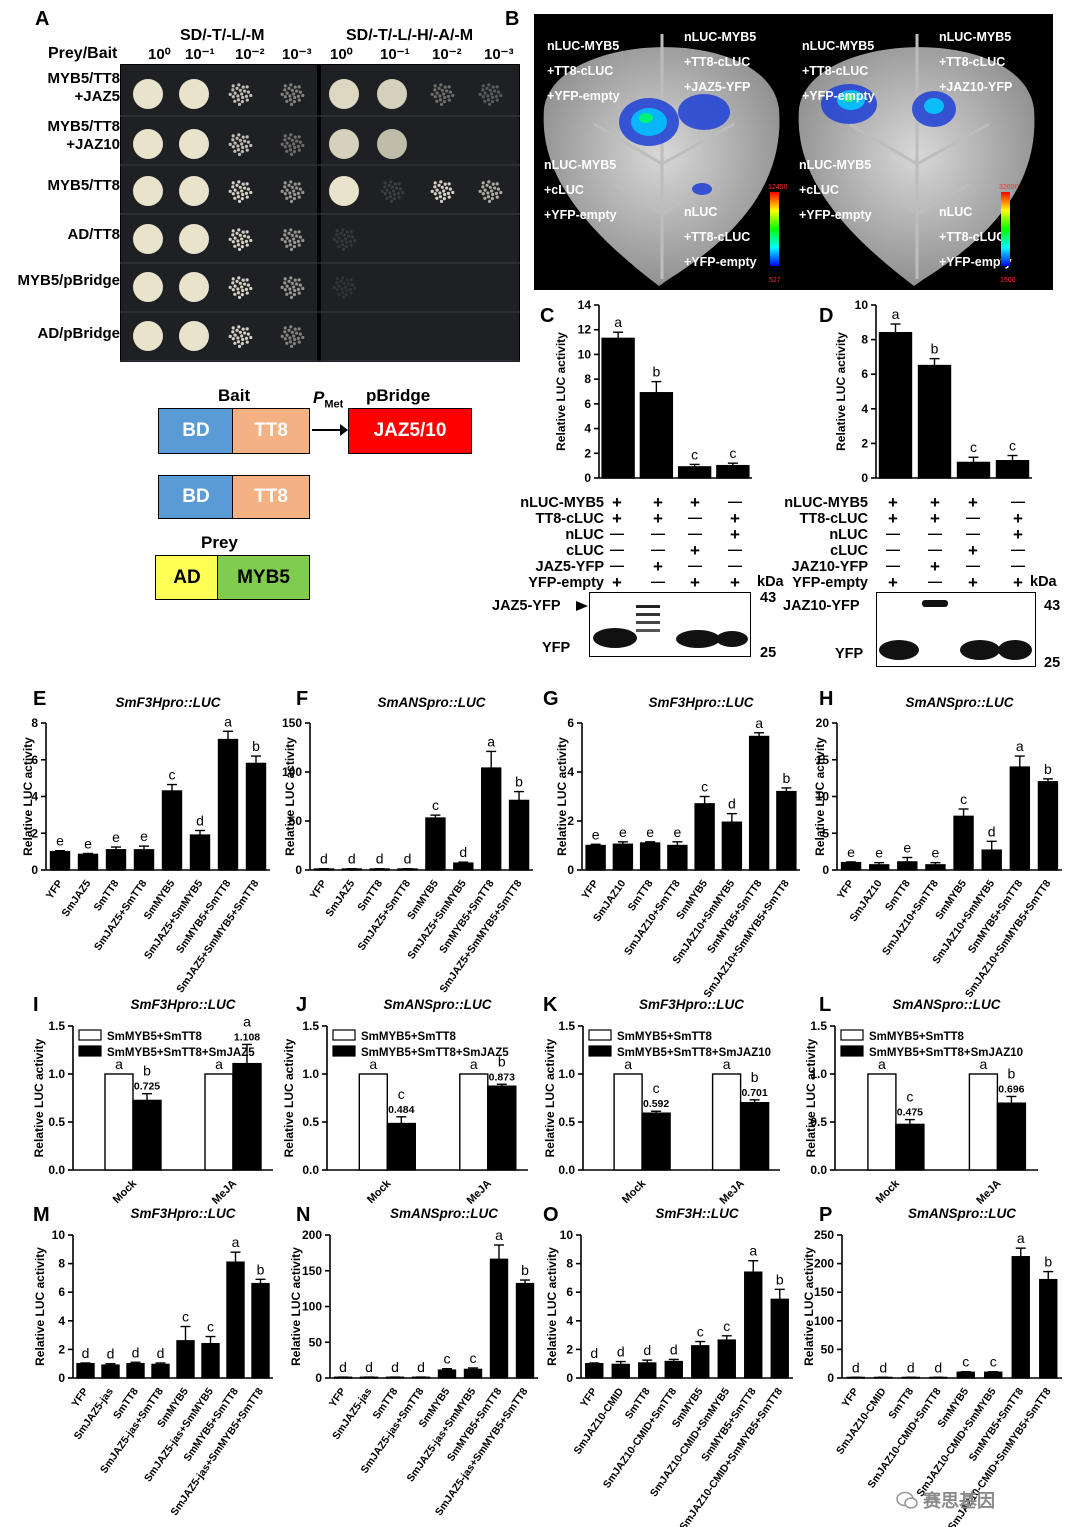 This screenshot has height=1527, width=1080. Describe the element at coordinates (634, 1191) in the screenshot. I see `category-label: Mock` at that location.